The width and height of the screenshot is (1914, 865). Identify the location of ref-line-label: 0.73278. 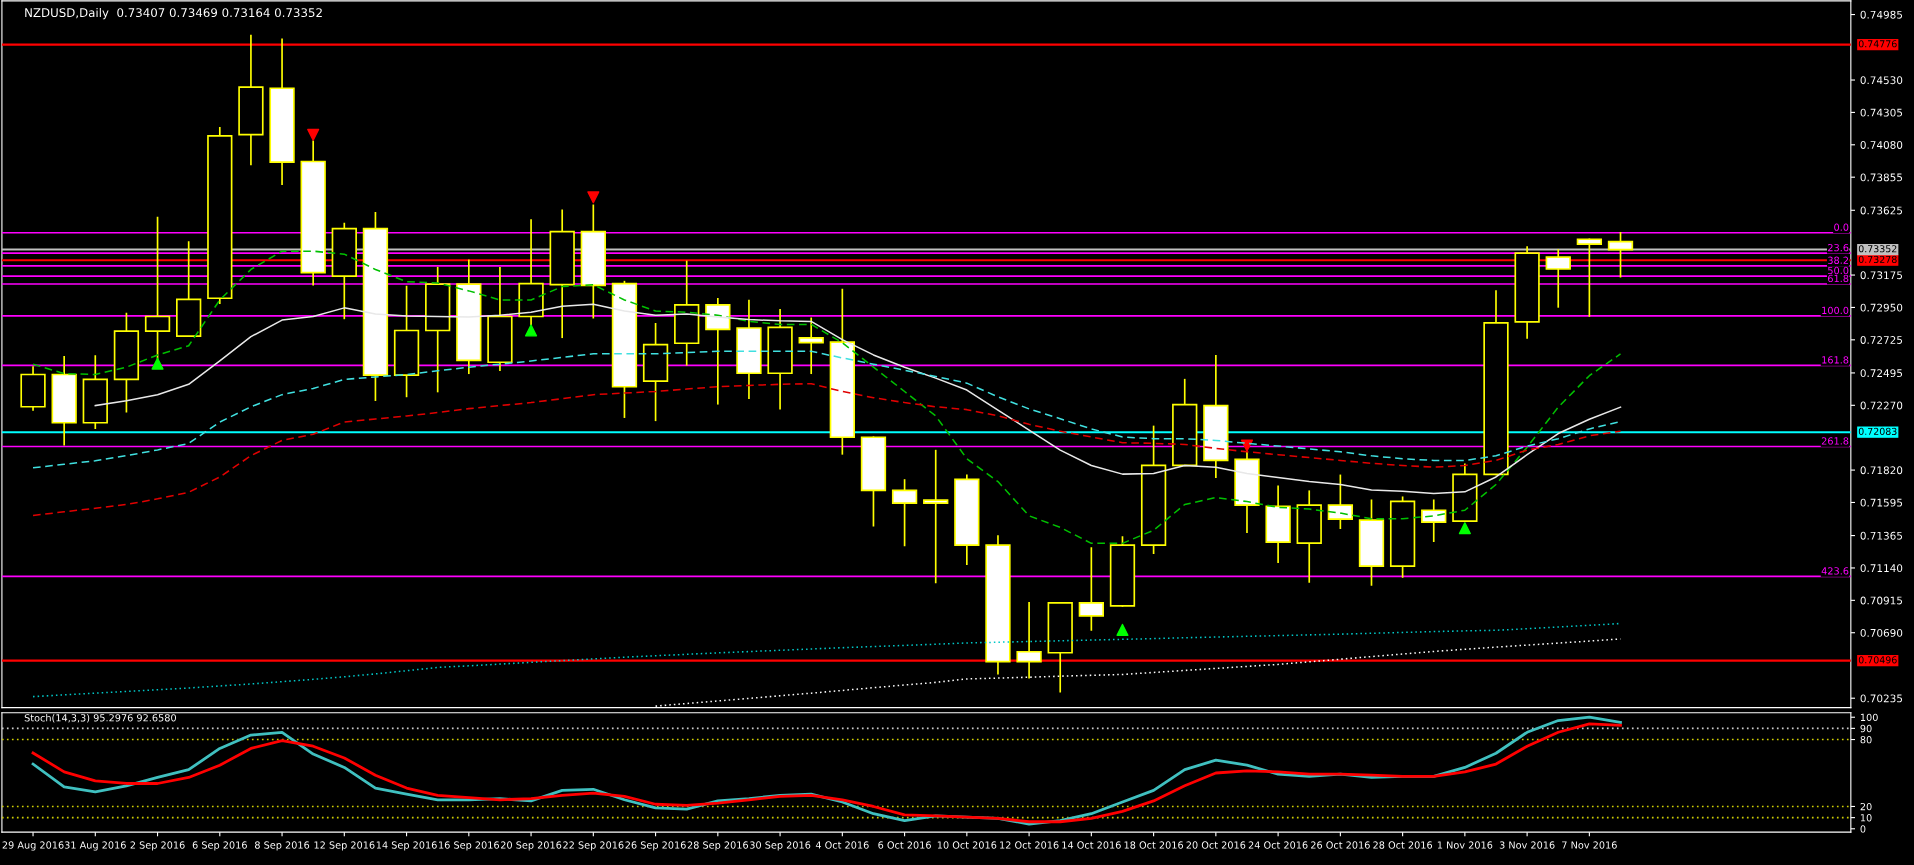
(1877, 259).